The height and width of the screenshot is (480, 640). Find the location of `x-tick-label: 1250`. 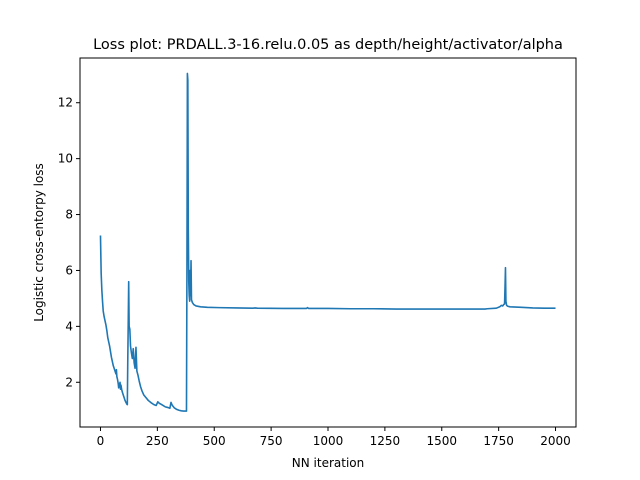

x-tick-label: 1250 is located at coordinates (385, 441).